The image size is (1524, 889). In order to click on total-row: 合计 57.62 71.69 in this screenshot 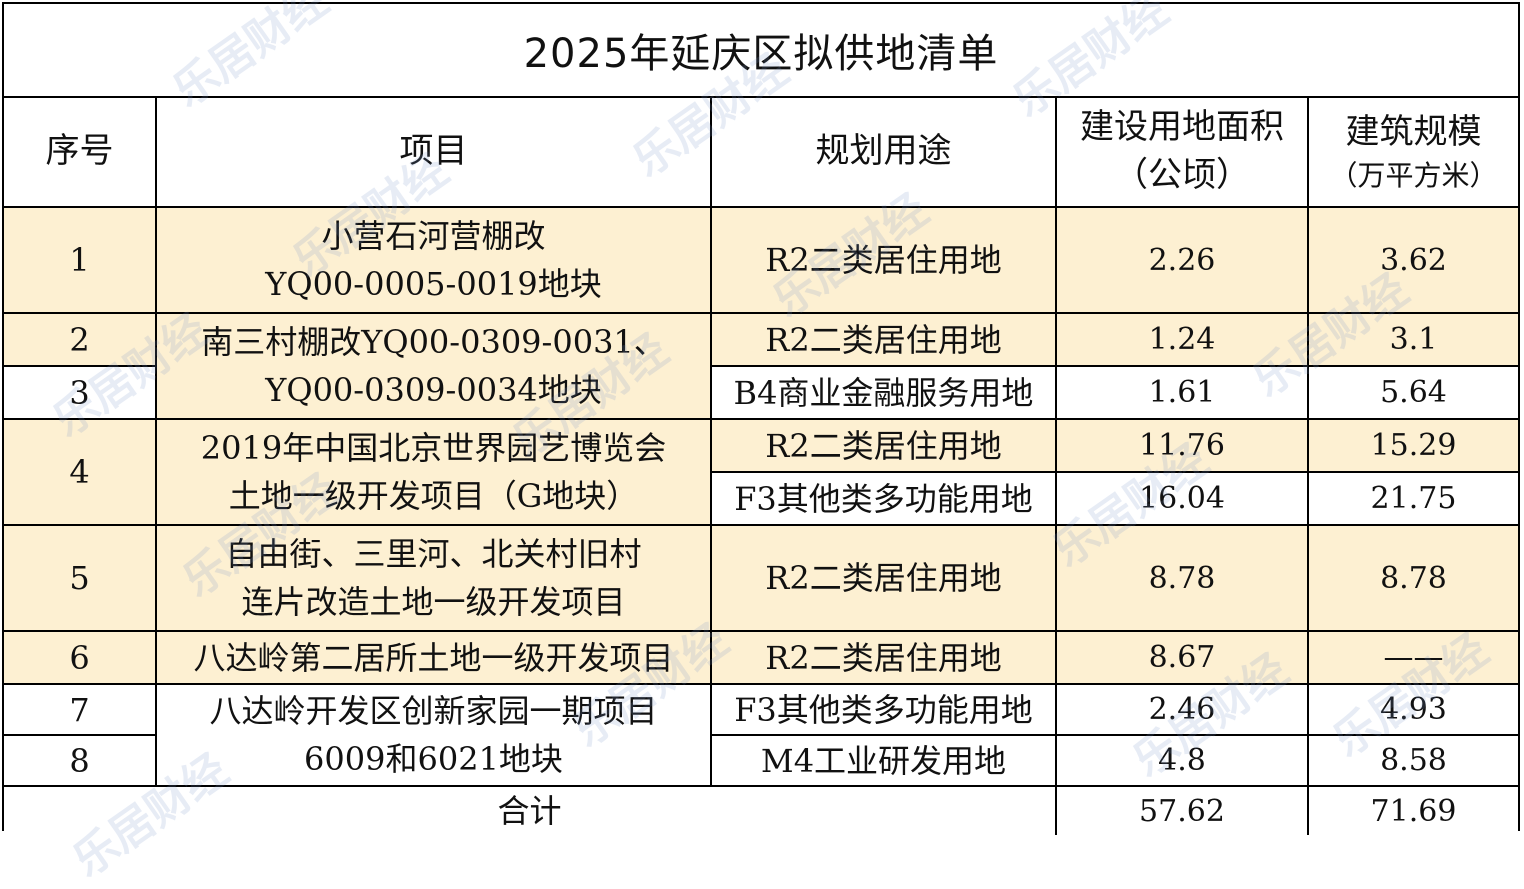, I will do `click(761, 810)`.